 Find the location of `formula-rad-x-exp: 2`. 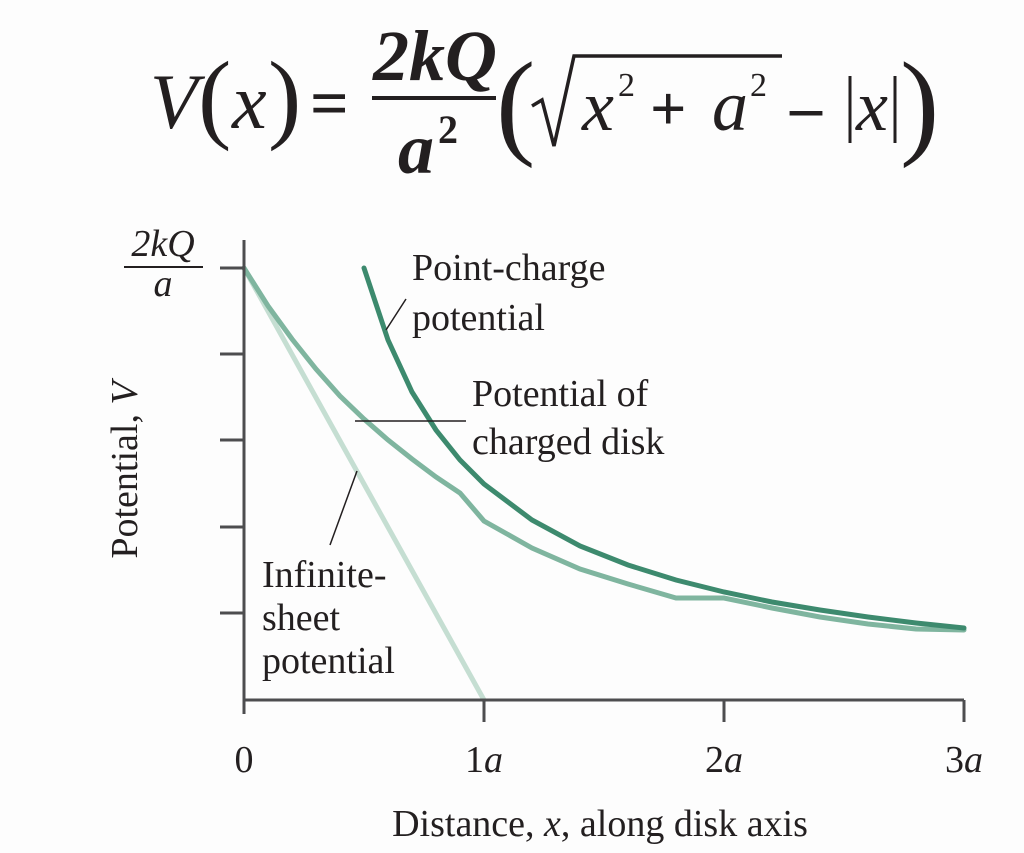

formula-rad-x-exp: 2 is located at coordinates (626, 85).